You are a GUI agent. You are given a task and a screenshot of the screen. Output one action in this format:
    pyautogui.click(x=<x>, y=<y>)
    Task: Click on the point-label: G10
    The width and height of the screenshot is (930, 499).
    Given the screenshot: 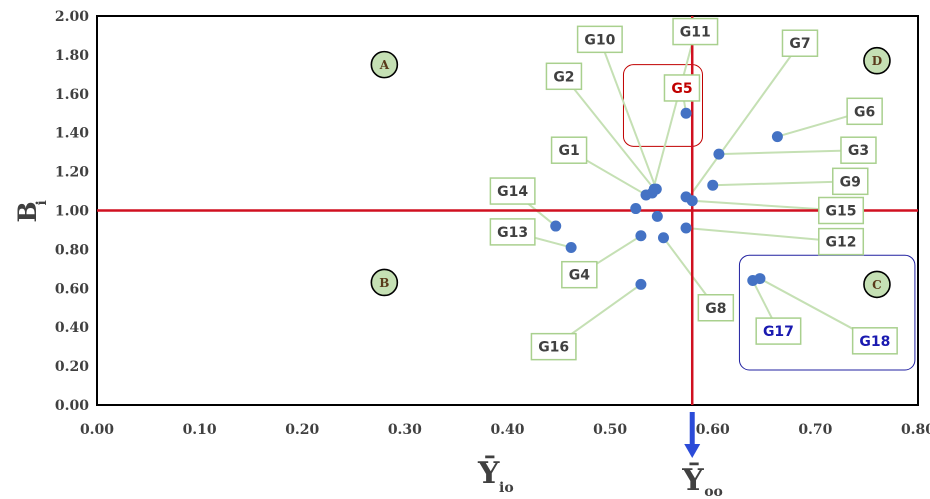 What is the action you would take?
    pyautogui.click(x=599, y=40)
    